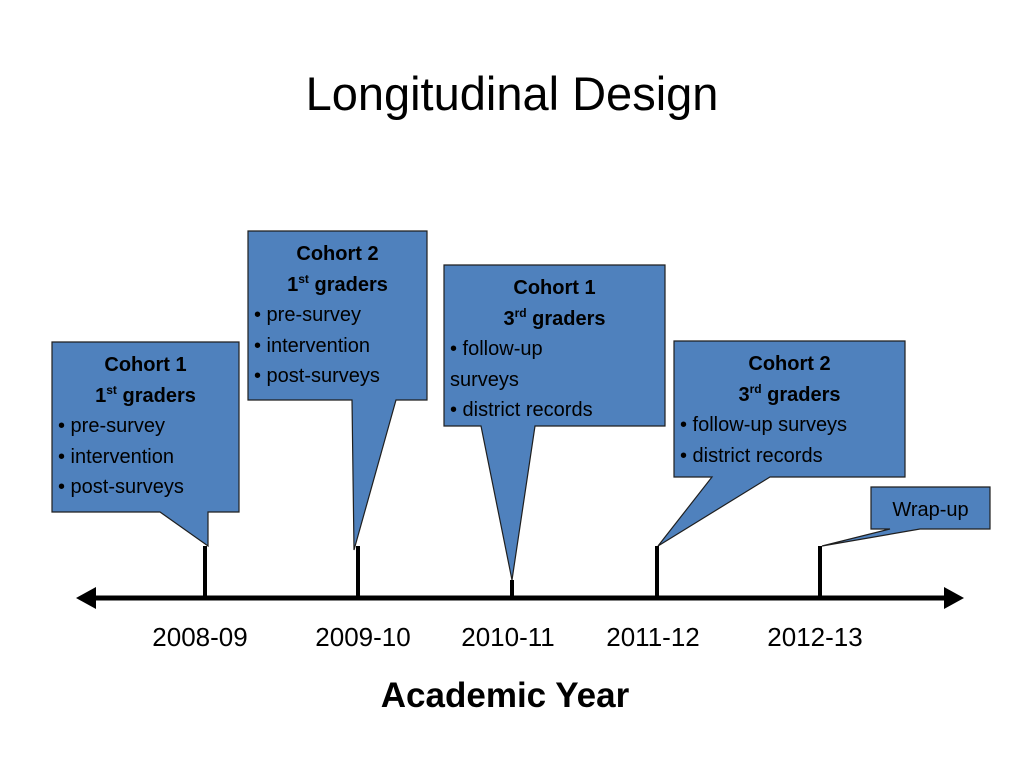 Image resolution: width=1024 pixels, height=768 pixels. Describe the element at coordinates (200, 637) in the screenshot. I see `year-label-2008-09: 2008-09` at that location.